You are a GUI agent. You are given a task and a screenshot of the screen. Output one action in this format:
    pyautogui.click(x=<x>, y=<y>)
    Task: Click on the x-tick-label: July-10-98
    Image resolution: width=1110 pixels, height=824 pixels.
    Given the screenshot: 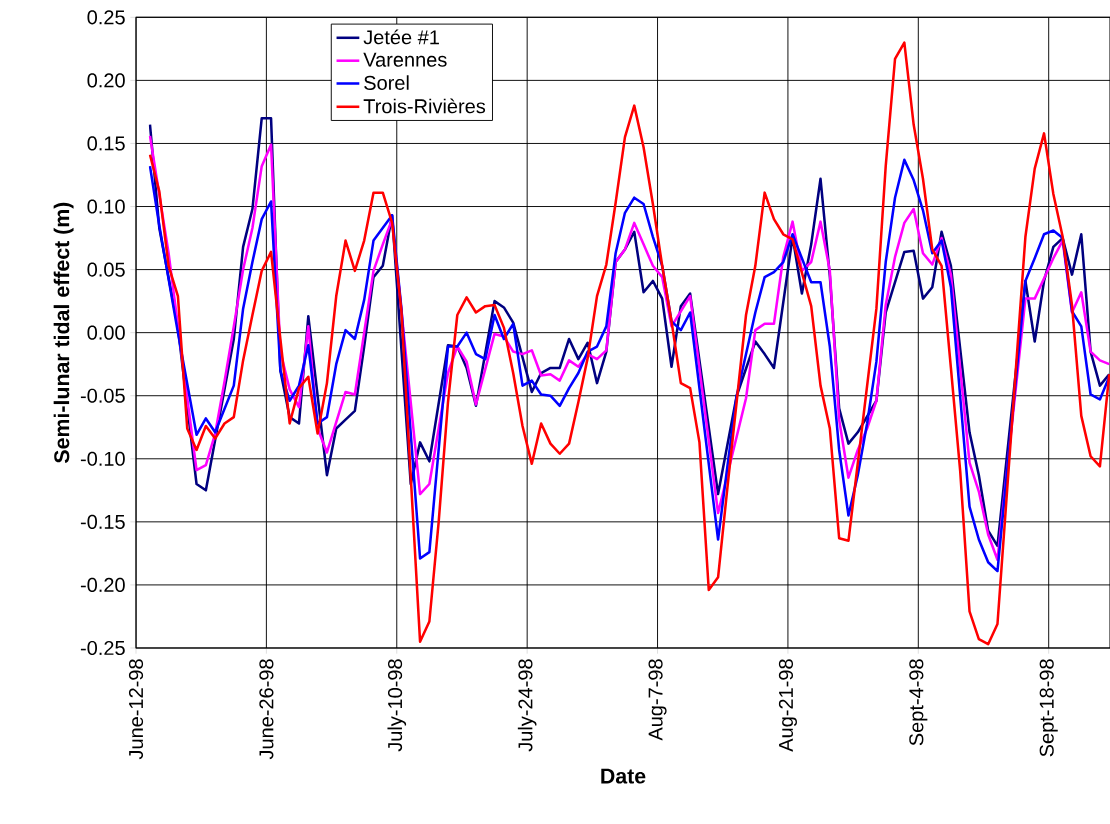 What is the action you would take?
    pyautogui.click(x=397, y=705)
    